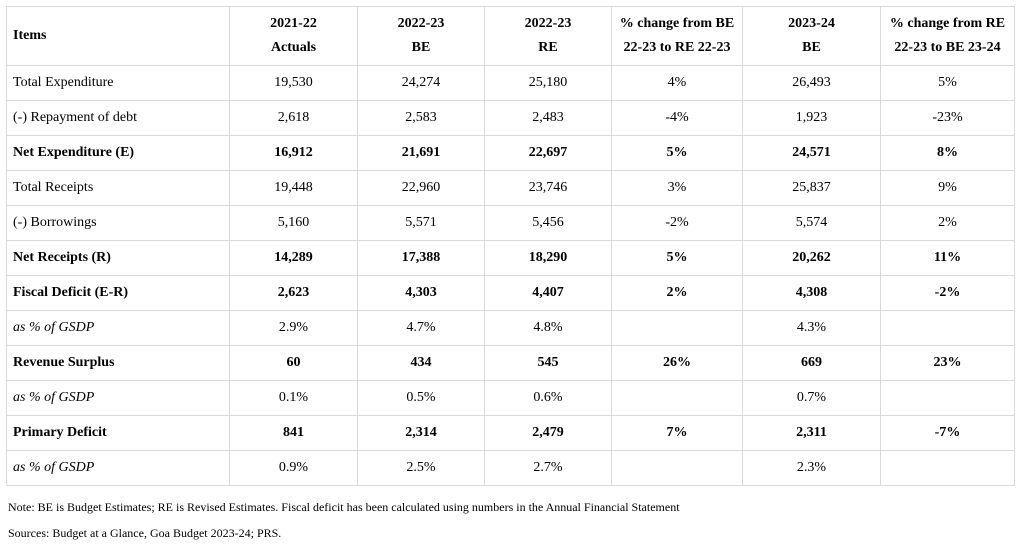  What do you see at coordinates (677, 23) in the screenshot?
I see `header-line: % change from BE` at bounding box center [677, 23].